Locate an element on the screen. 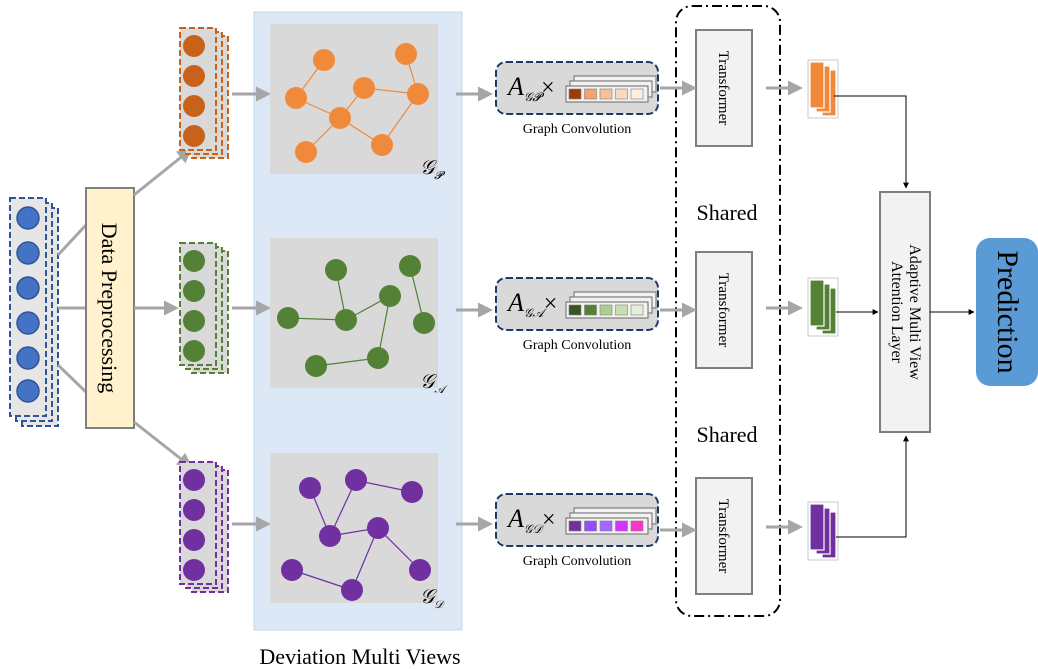  prediction-label: Prediction is located at coordinates (1007, 311).